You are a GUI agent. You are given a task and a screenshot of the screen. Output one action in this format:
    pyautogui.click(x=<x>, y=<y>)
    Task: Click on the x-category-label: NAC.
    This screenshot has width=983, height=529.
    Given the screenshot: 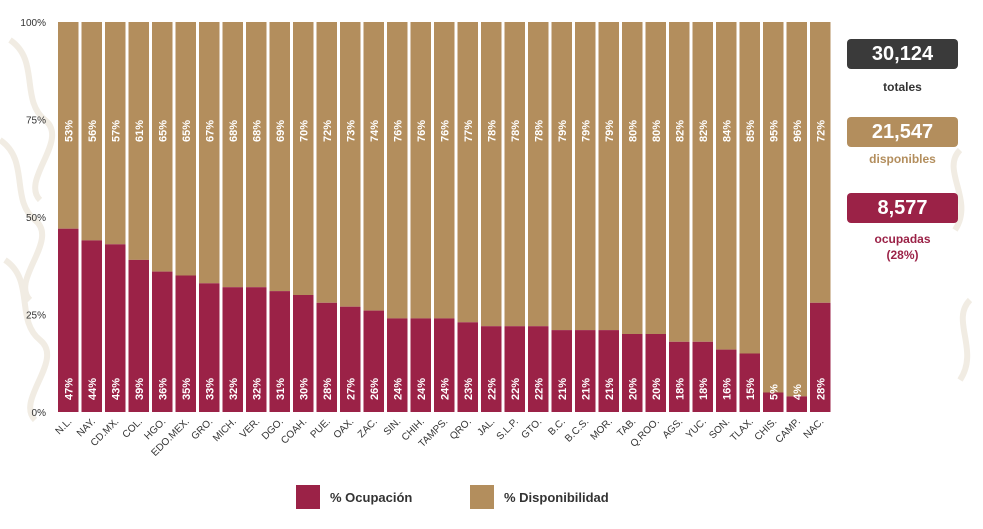 What is the action you would take?
    pyautogui.click(x=814, y=428)
    